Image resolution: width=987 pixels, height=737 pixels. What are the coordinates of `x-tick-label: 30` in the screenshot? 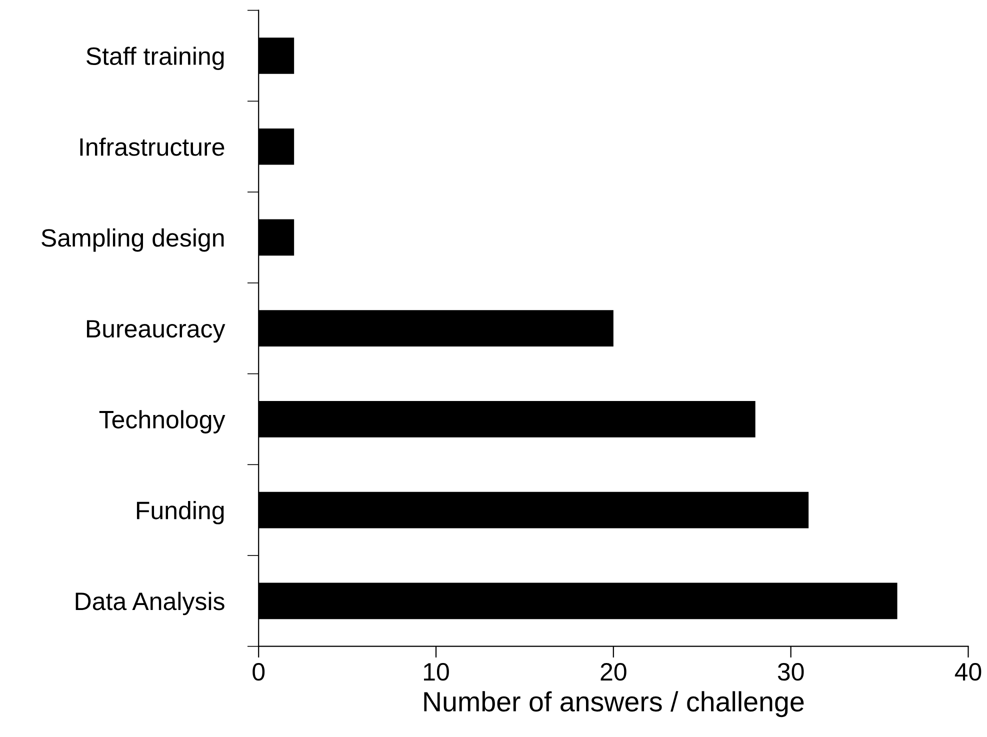 It's located at (791, 671).